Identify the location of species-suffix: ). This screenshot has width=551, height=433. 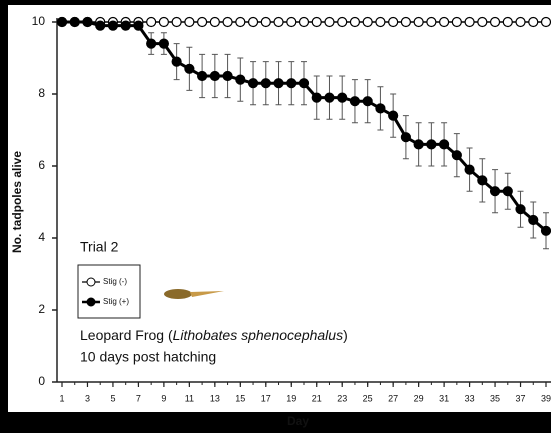
(345, 335).